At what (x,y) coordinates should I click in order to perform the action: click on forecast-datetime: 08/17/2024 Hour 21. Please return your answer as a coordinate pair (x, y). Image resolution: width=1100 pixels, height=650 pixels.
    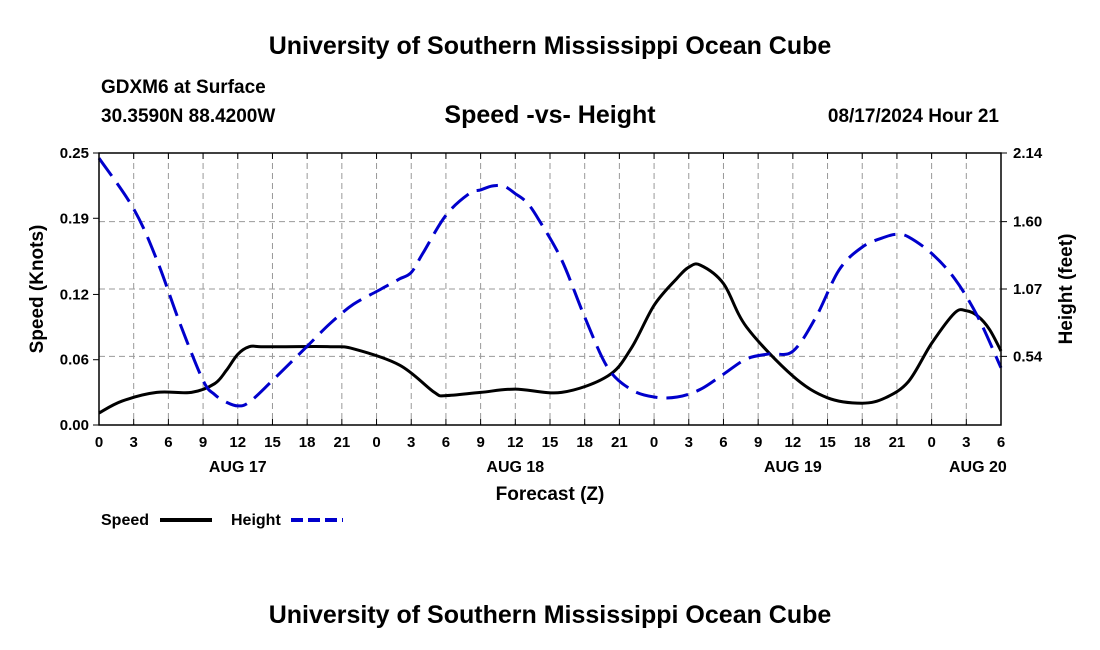
    Looking at the image, I should click on (913, 116).